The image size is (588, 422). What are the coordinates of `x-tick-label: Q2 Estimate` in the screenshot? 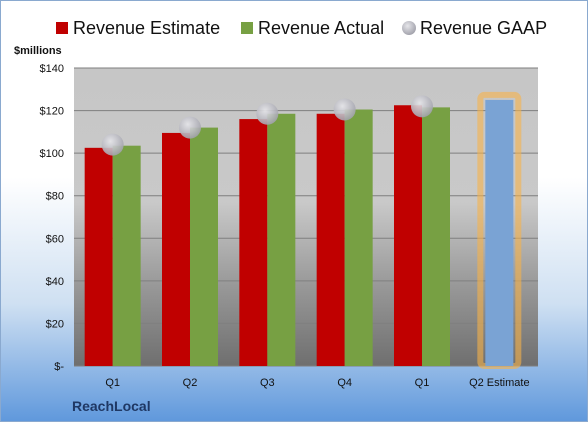 It's located at (499, 383).